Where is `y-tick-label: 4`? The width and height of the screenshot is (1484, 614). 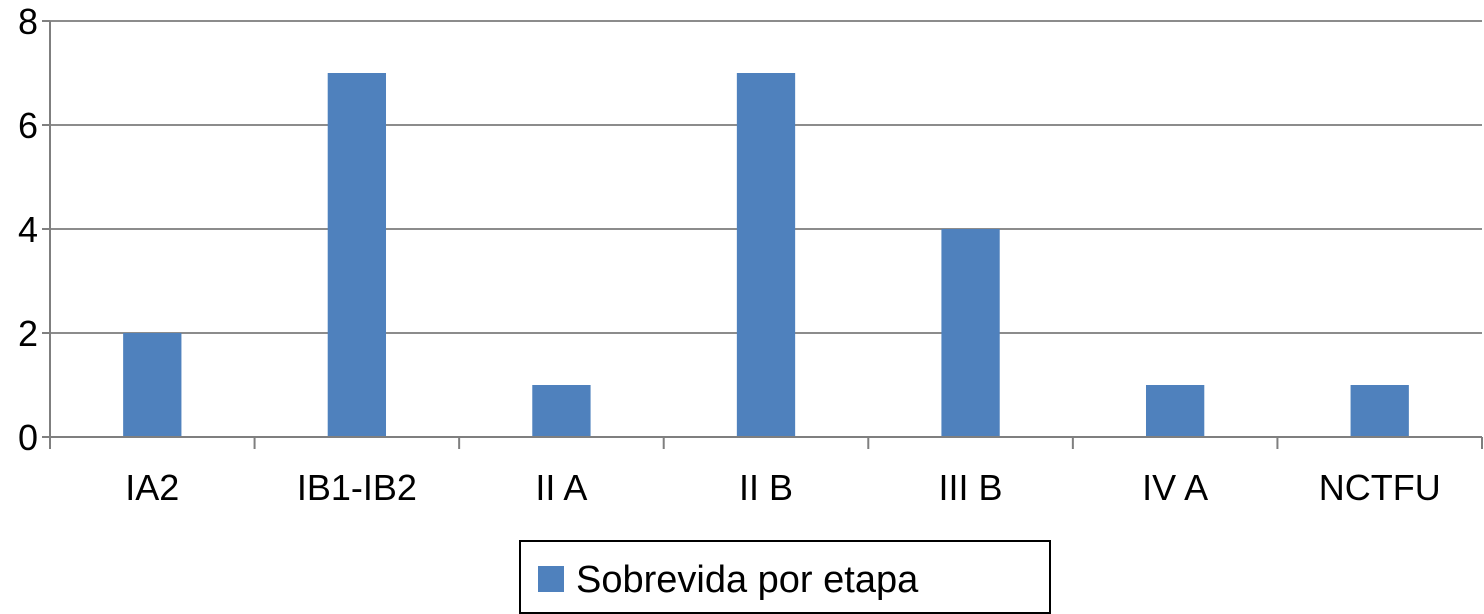 y-tick-label: 4 is located at coordinates (28, 229).